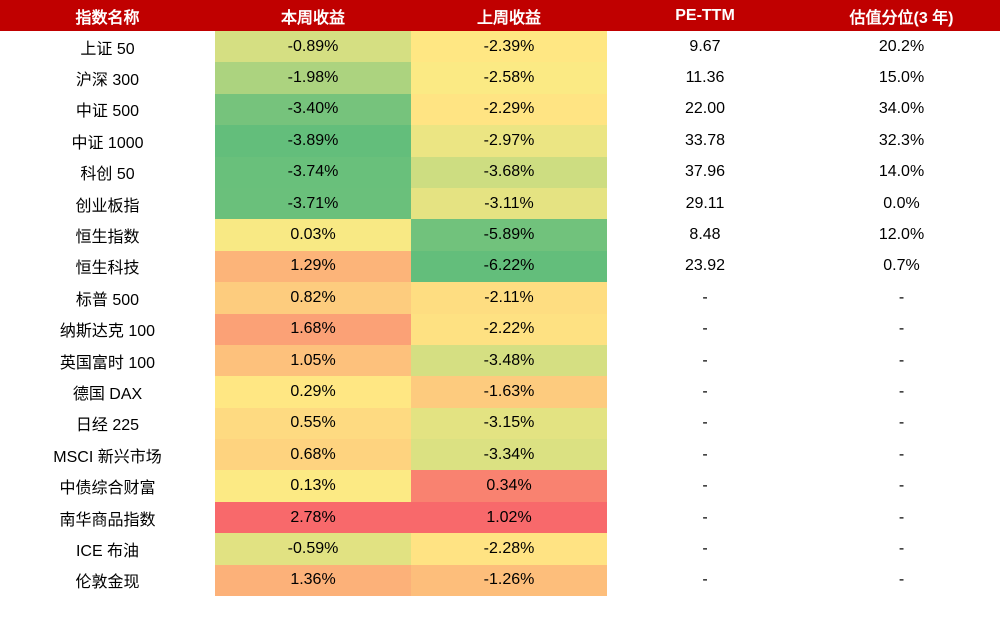 This screenshot has width=1000, height=628. I want to click on this-week-return-cell: 1.29%, so click(313, 266).